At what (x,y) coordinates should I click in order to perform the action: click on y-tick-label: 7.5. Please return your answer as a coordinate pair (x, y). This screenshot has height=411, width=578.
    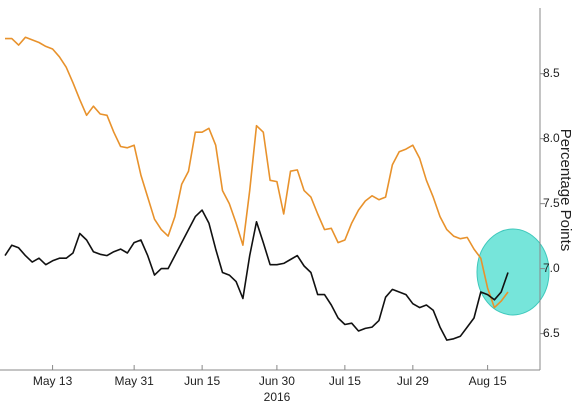
    Looking at the image, I should click on (551, 203).